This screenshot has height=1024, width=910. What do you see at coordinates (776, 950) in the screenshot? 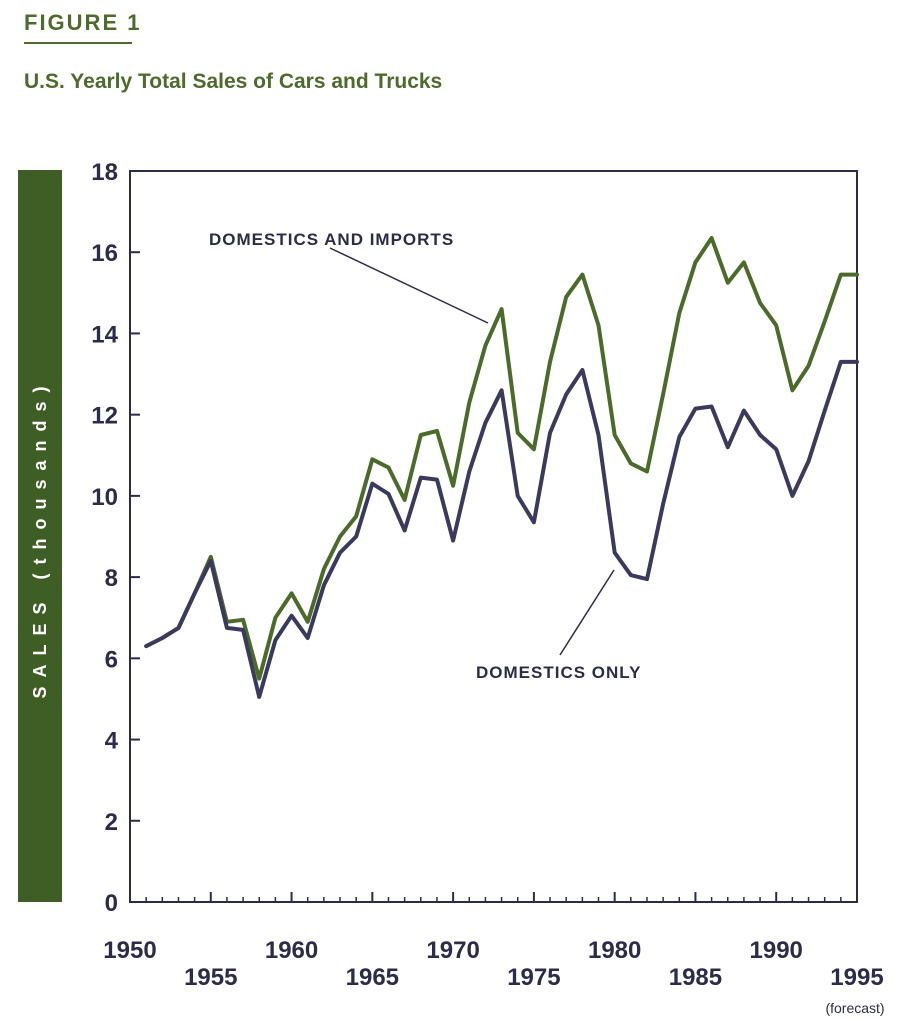
I see `x-tick-label: 1990` at bounding box center [776, 950].